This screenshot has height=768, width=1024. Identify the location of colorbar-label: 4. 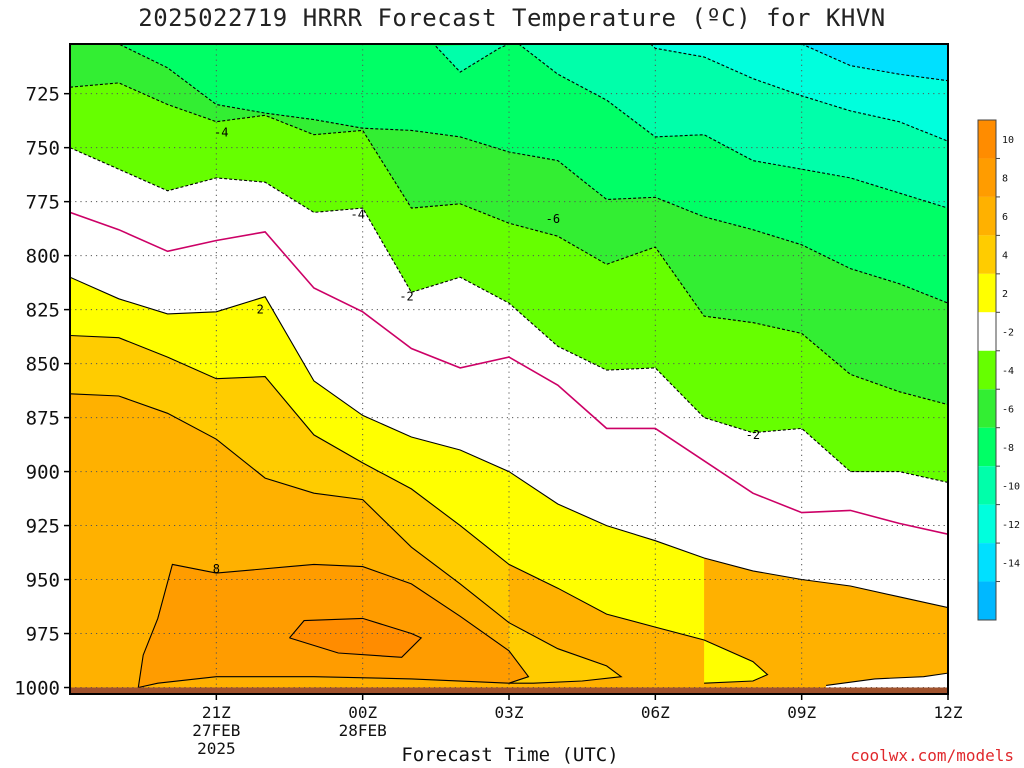
(1005, 256).